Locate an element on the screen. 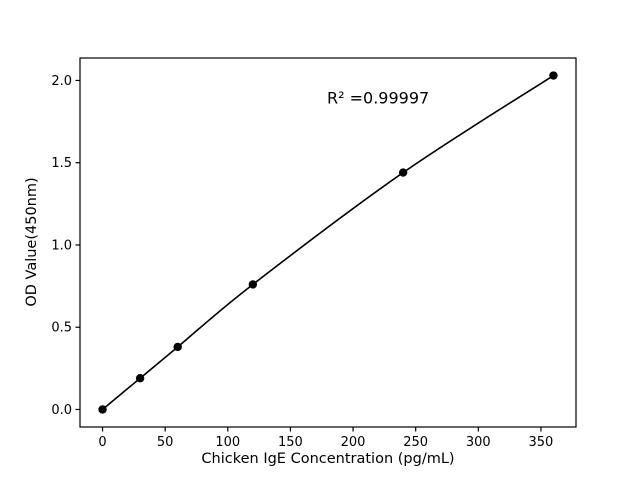  r-squared-annotation: R² =0.99997 is located at coordinates (378, 97).